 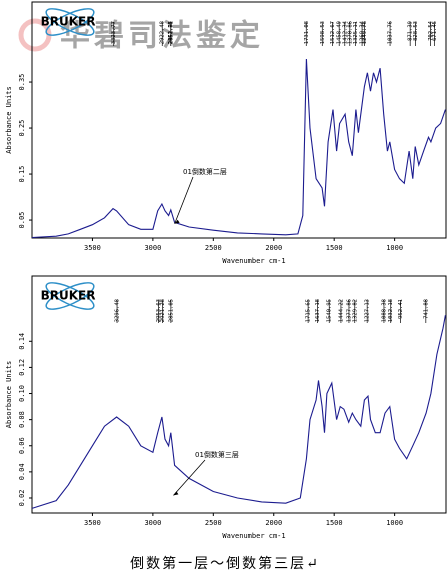 I want to click on peak-label: 1444.22, so click(x=341, y=310).